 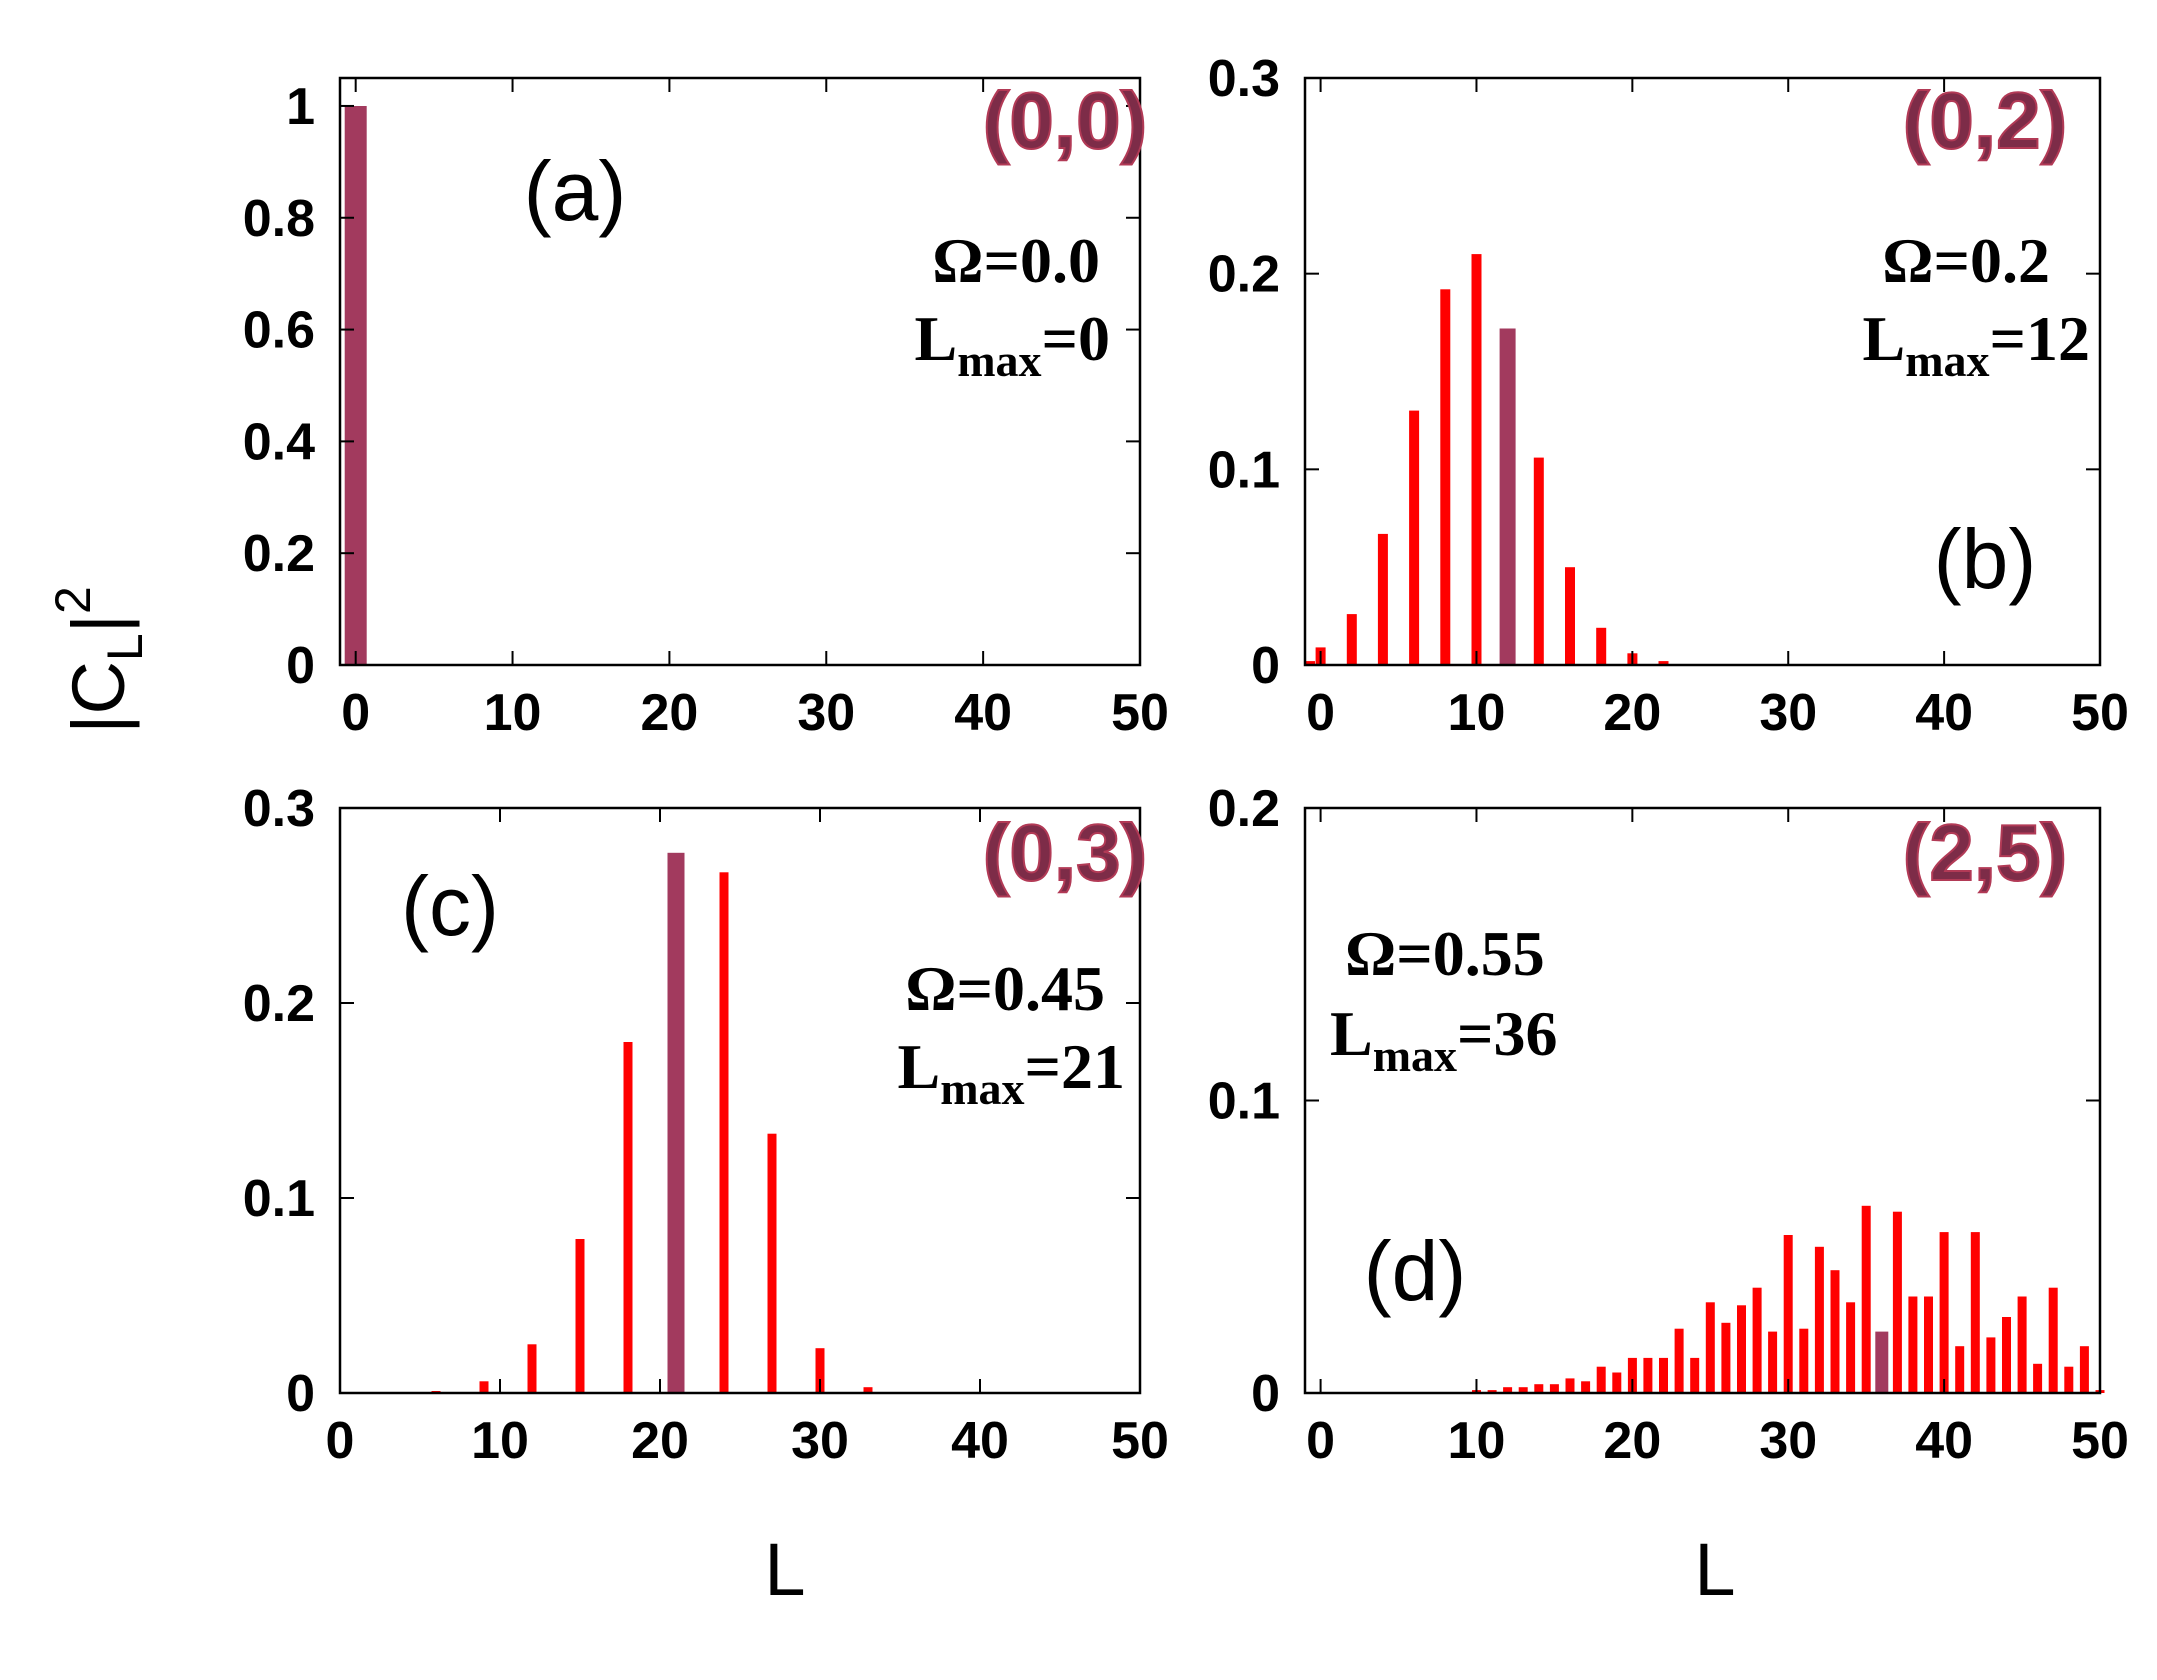 I want to click on bar-L40, so click(x=1944, y=1312).